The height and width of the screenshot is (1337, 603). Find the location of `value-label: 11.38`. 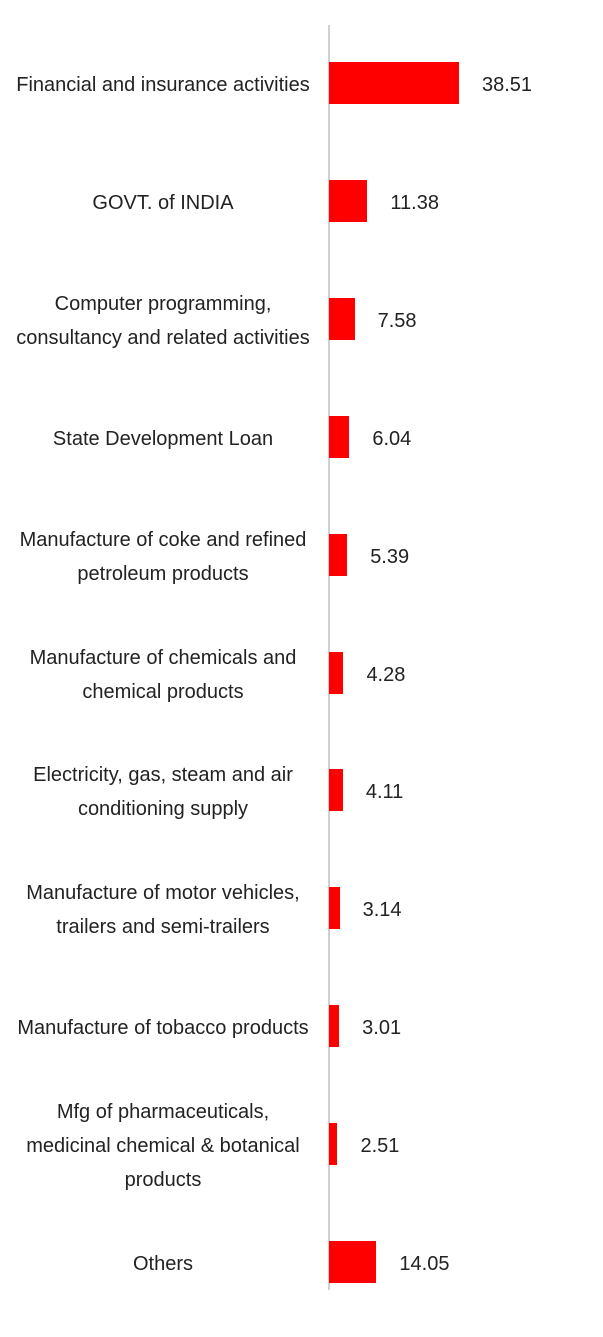

value-label: 11.38 is located at coordinates (414, 202).